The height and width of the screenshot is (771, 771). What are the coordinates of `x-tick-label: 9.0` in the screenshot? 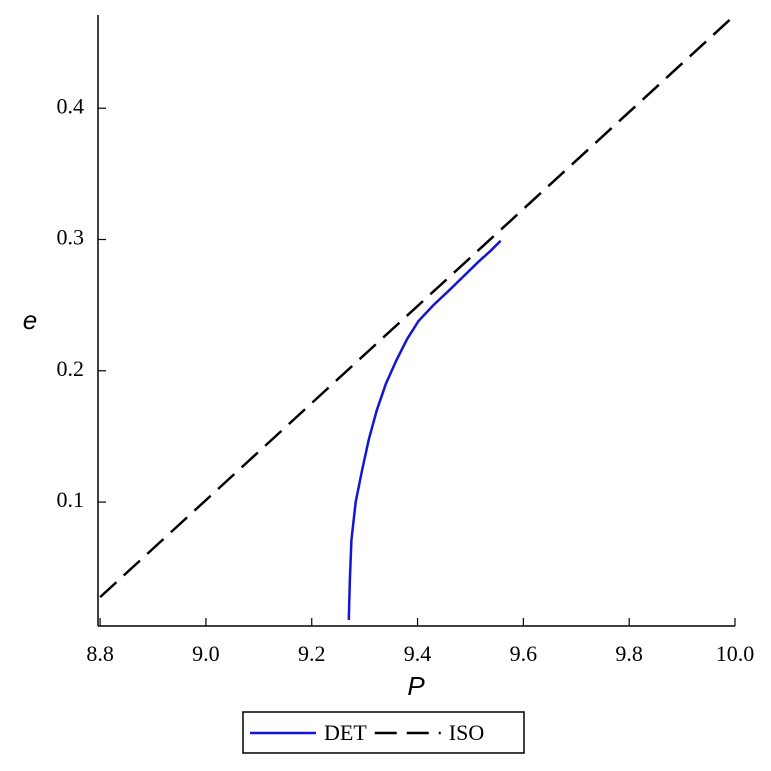 It's located at (206, 653).